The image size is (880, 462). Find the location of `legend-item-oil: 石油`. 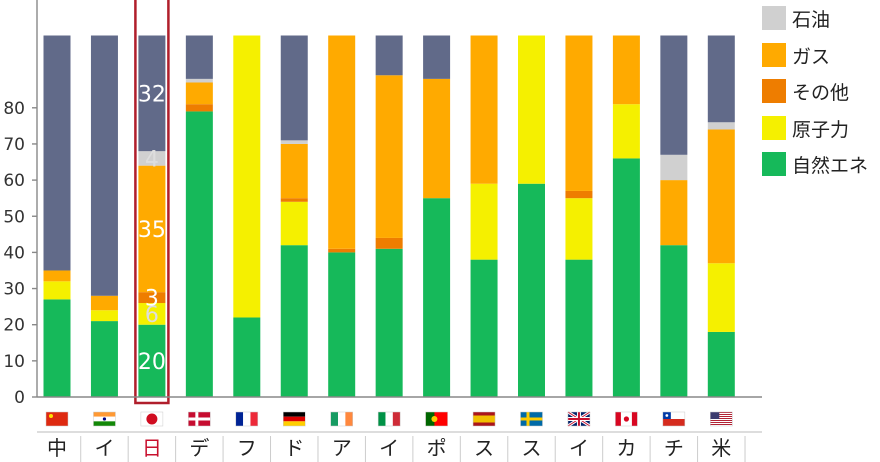

legend-item-oil: 石油 is located at coordinates (796, 18).